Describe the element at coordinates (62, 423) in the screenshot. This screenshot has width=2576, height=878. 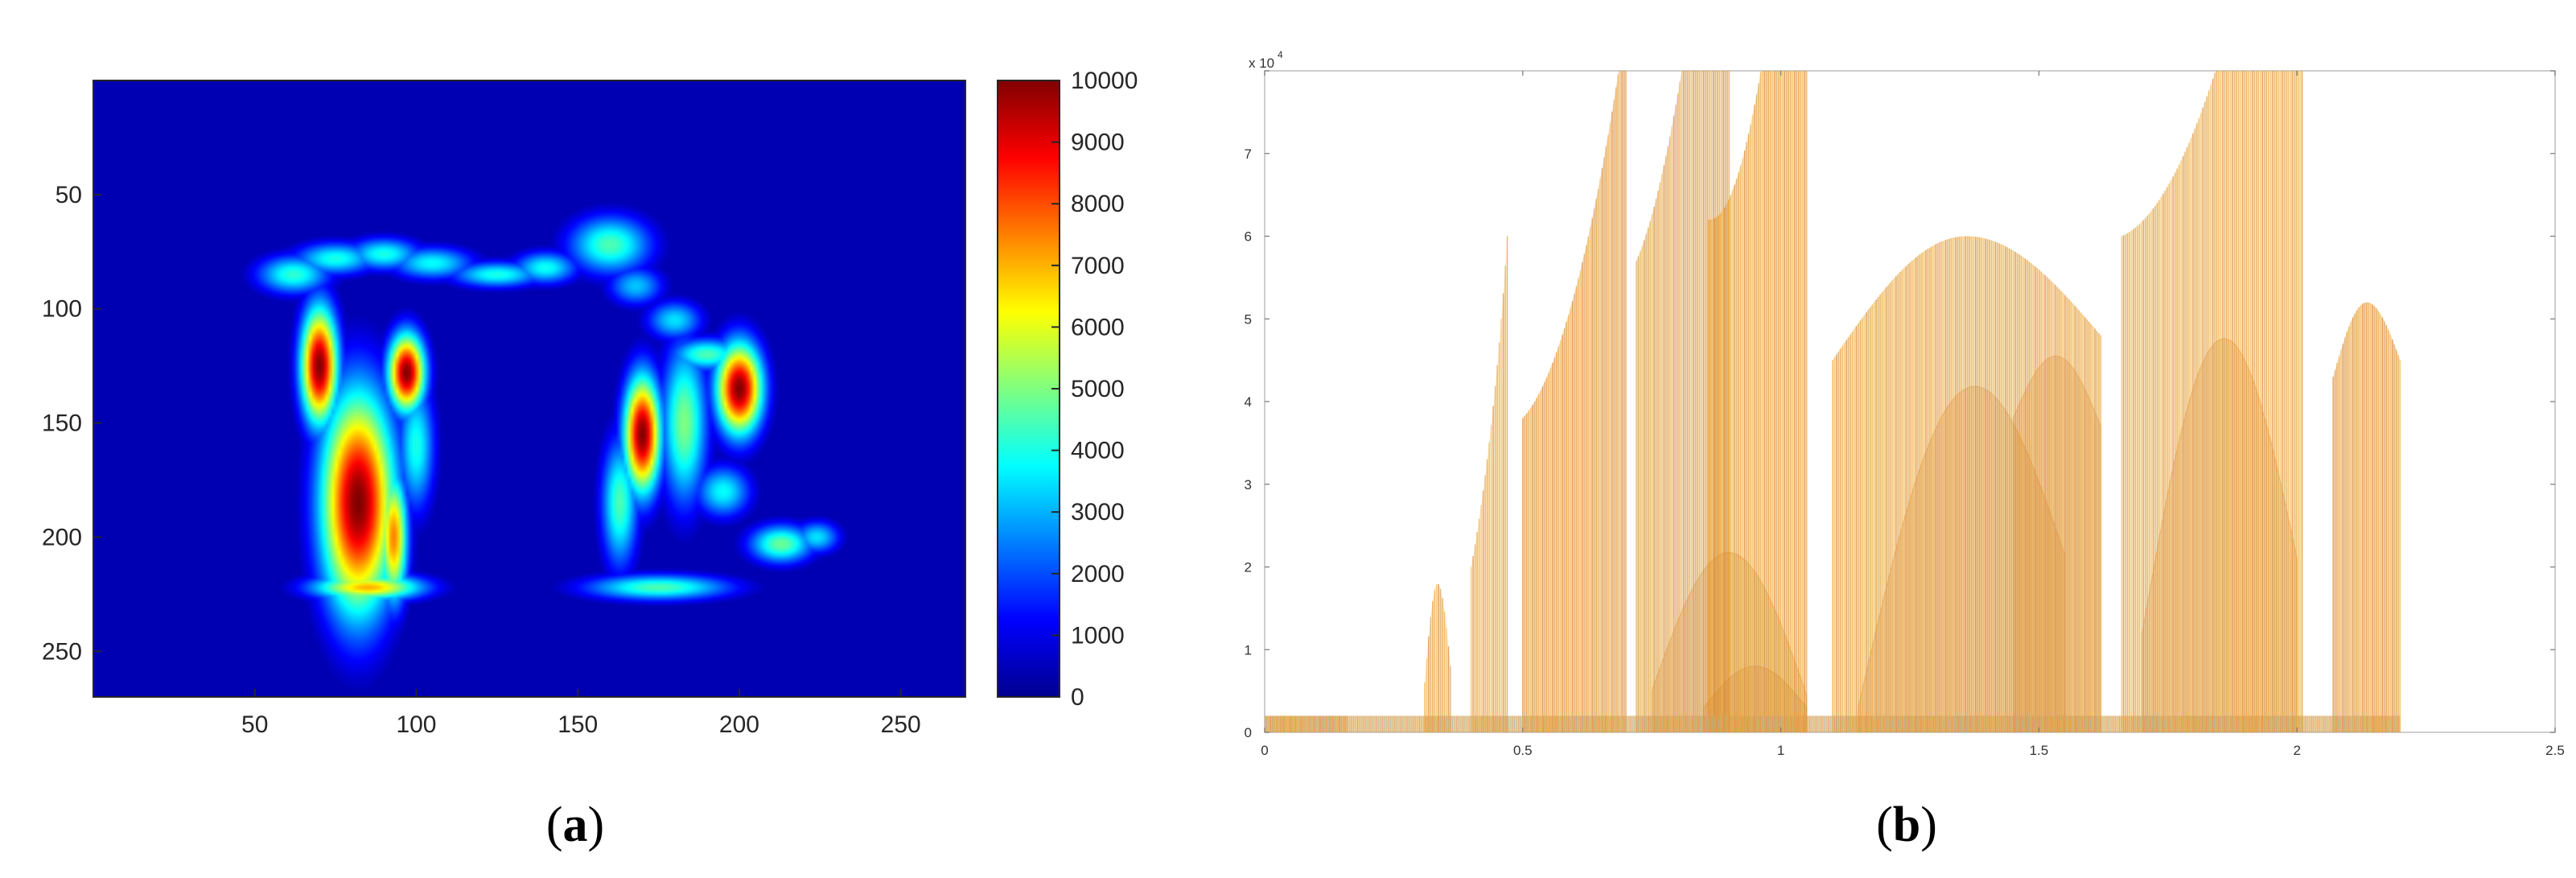
I see `y-tick-label: 150` at that location.